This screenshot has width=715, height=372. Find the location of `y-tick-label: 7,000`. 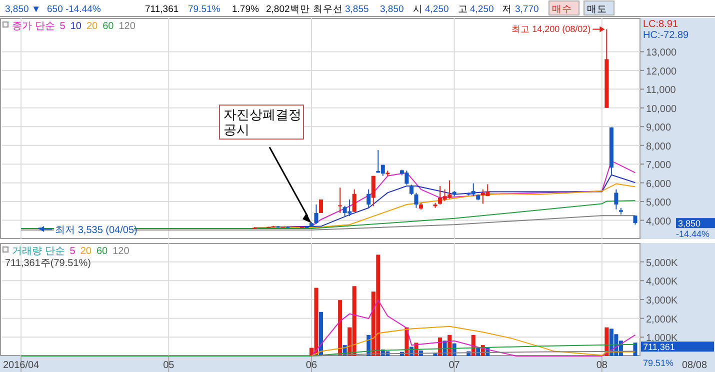

y-tick-label: 7,000 is located at coordinates (659, 166).